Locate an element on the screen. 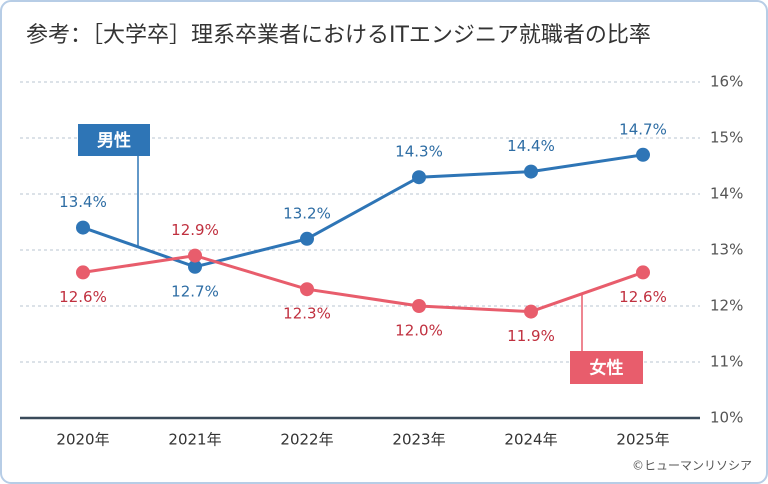 This screenshot has width=768, height=484. y-tick-label: 11% is located at coordinates (726, 362).